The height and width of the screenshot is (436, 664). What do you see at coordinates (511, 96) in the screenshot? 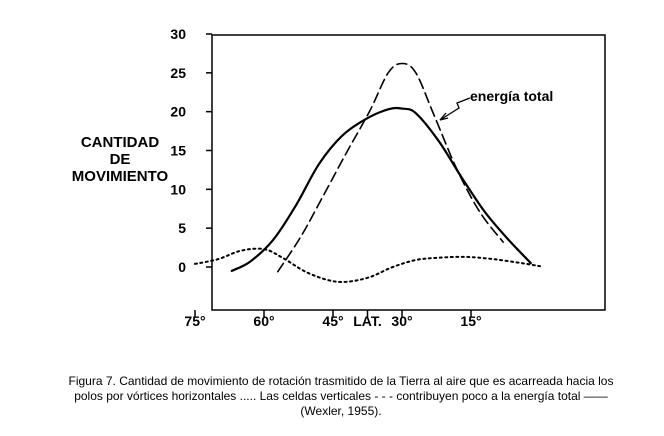
I see `annotation-label: energía total` at bounding box center [511, 96].